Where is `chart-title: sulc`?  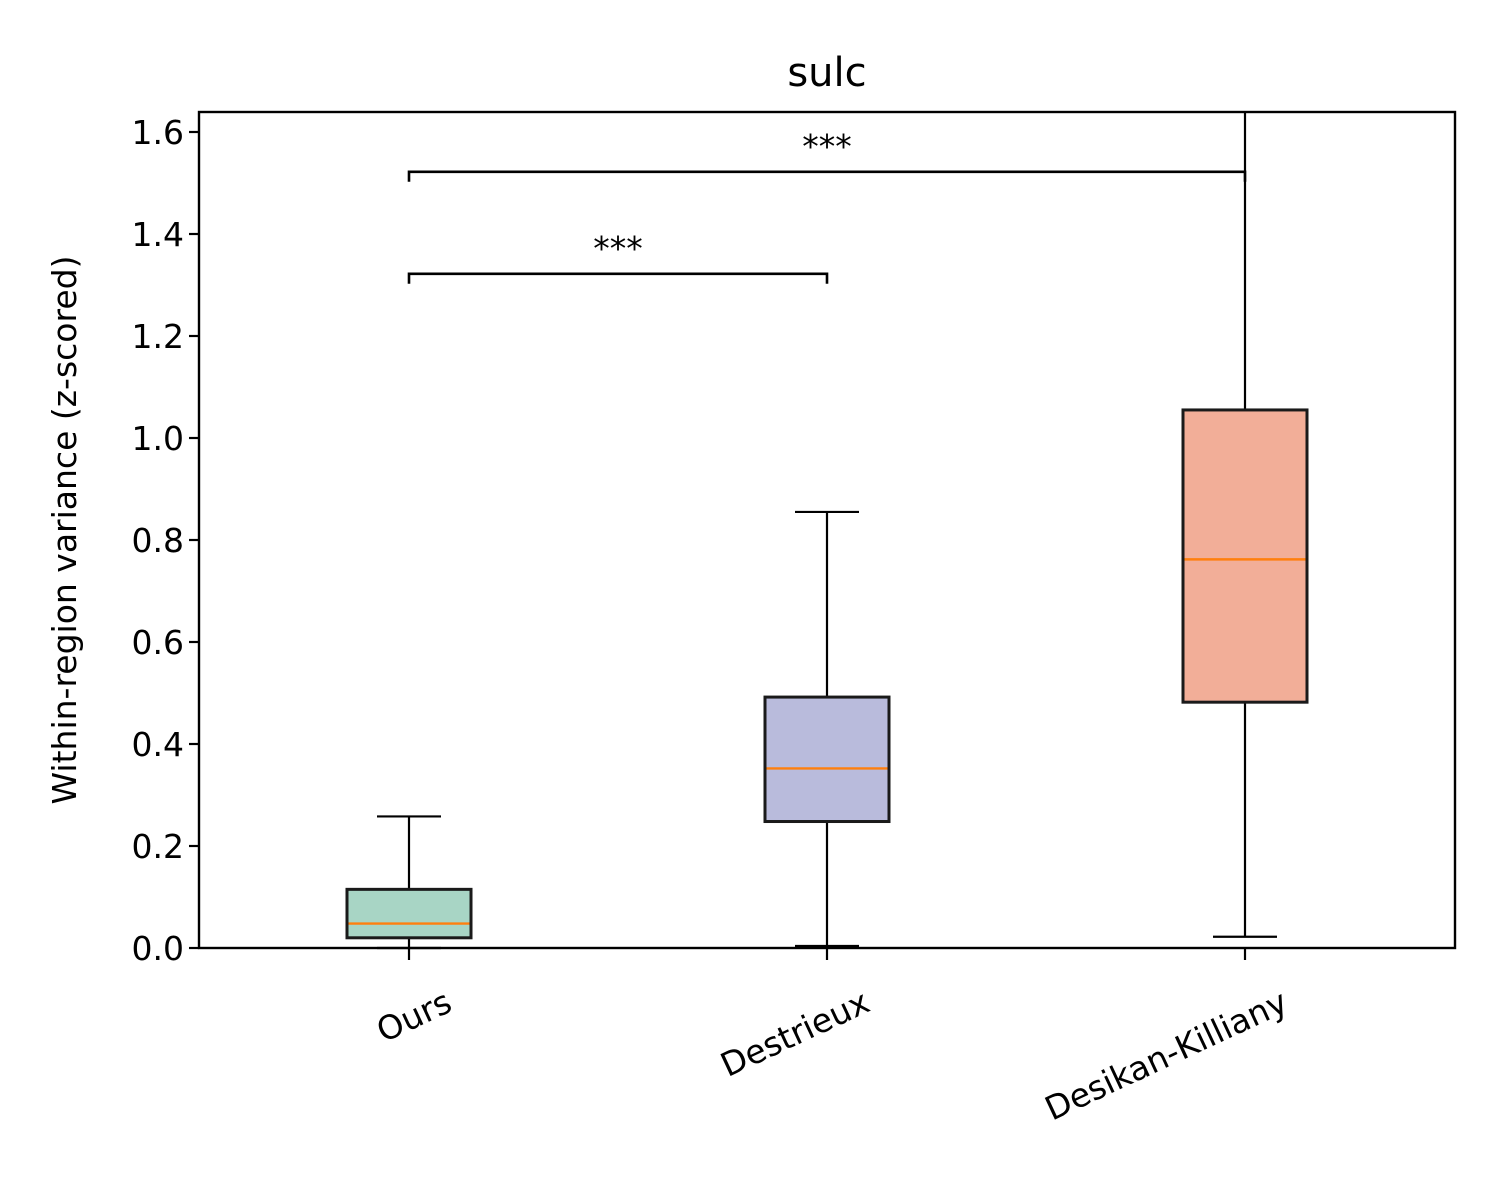 chart-title: sulc is located at coordinates (826, 73).